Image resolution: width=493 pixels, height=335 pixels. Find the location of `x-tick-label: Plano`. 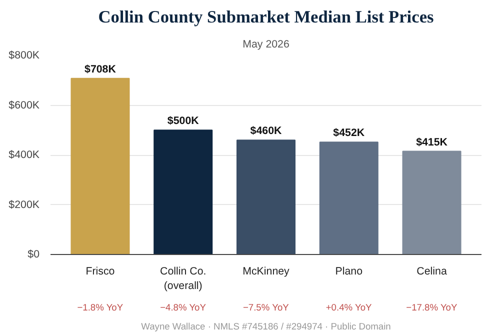

x-tick-label: Plano is located at coordinates (349, 272).